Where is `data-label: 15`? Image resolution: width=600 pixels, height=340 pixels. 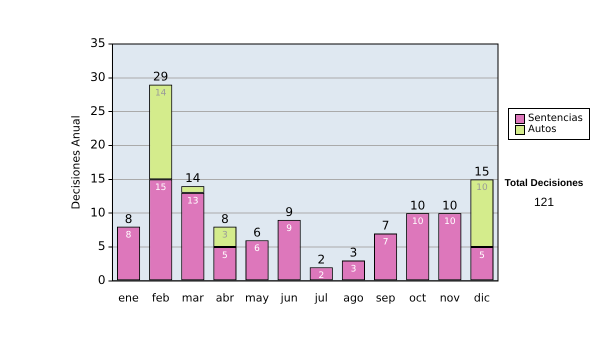
data-label: 15 is located at coordinates (160, 188).